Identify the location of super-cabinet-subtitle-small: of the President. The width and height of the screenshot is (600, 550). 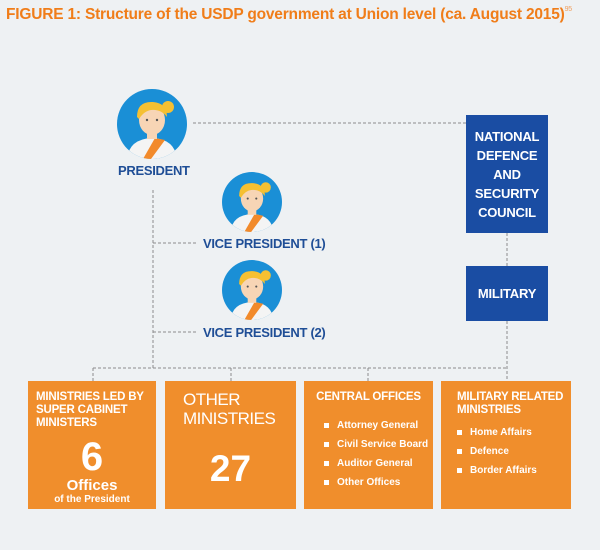
(92, 499).